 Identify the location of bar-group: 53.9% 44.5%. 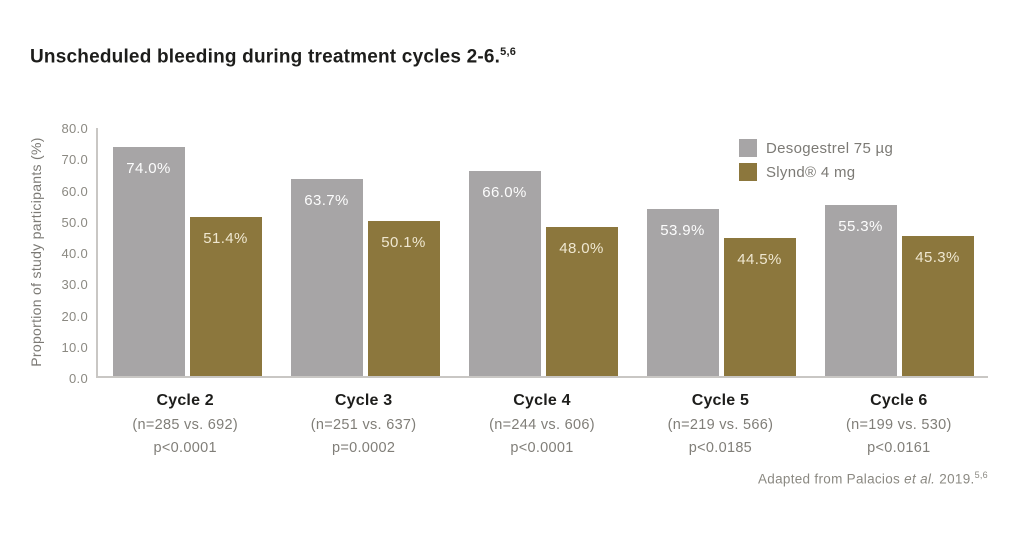
(721, 252).